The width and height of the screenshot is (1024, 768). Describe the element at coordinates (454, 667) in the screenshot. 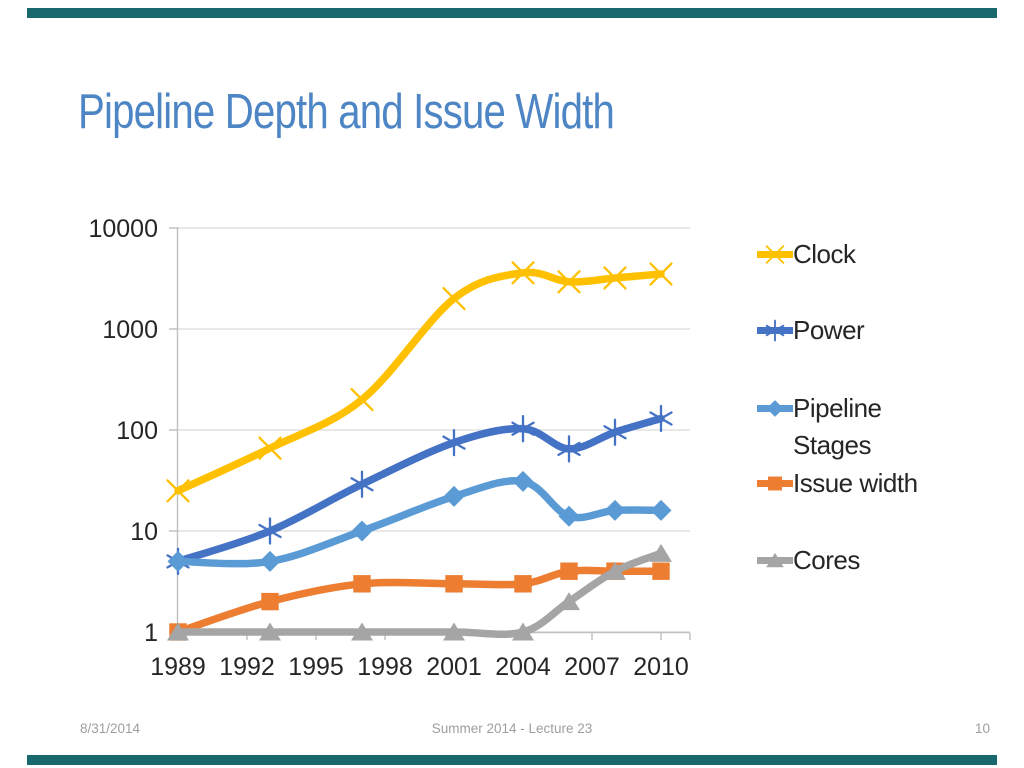

I see `x-axis-label: 2001` at that location.